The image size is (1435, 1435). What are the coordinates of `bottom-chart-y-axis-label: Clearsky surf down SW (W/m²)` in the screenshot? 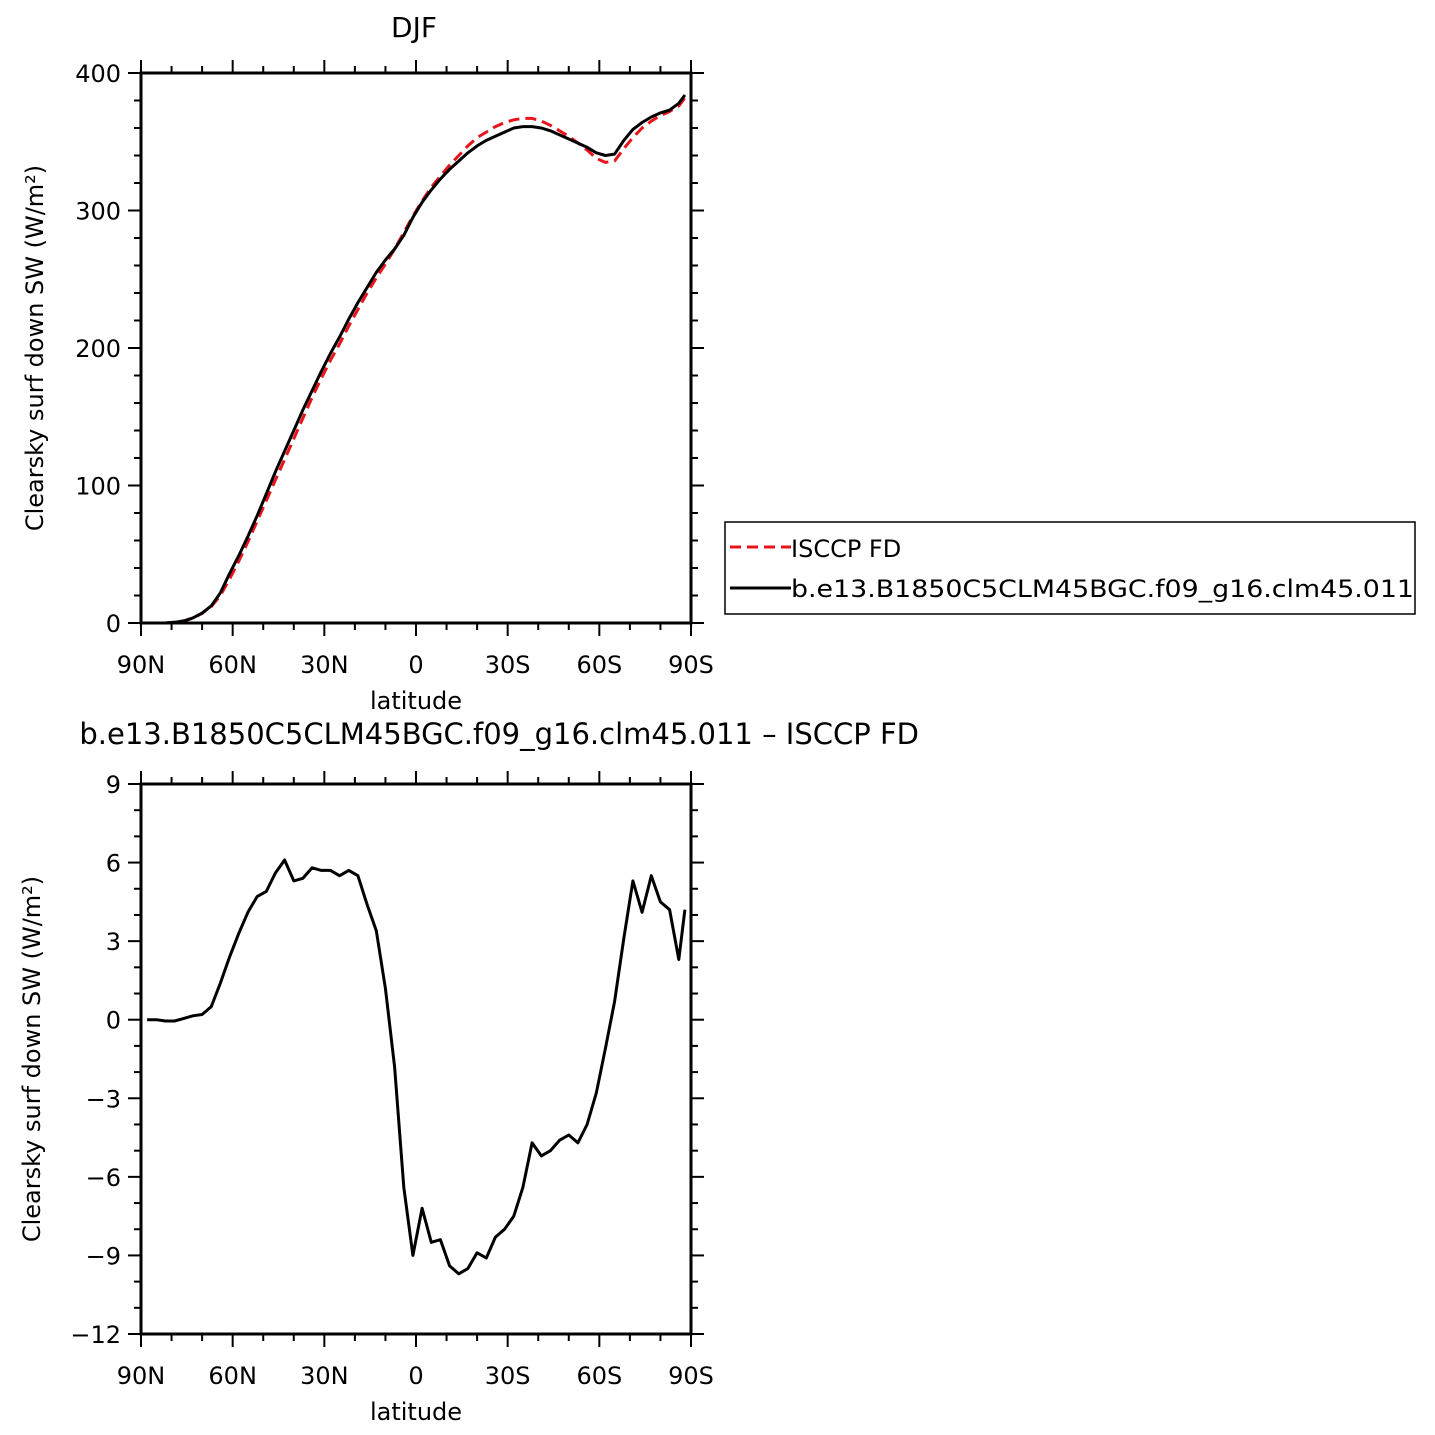 It's located at (32, 1059).